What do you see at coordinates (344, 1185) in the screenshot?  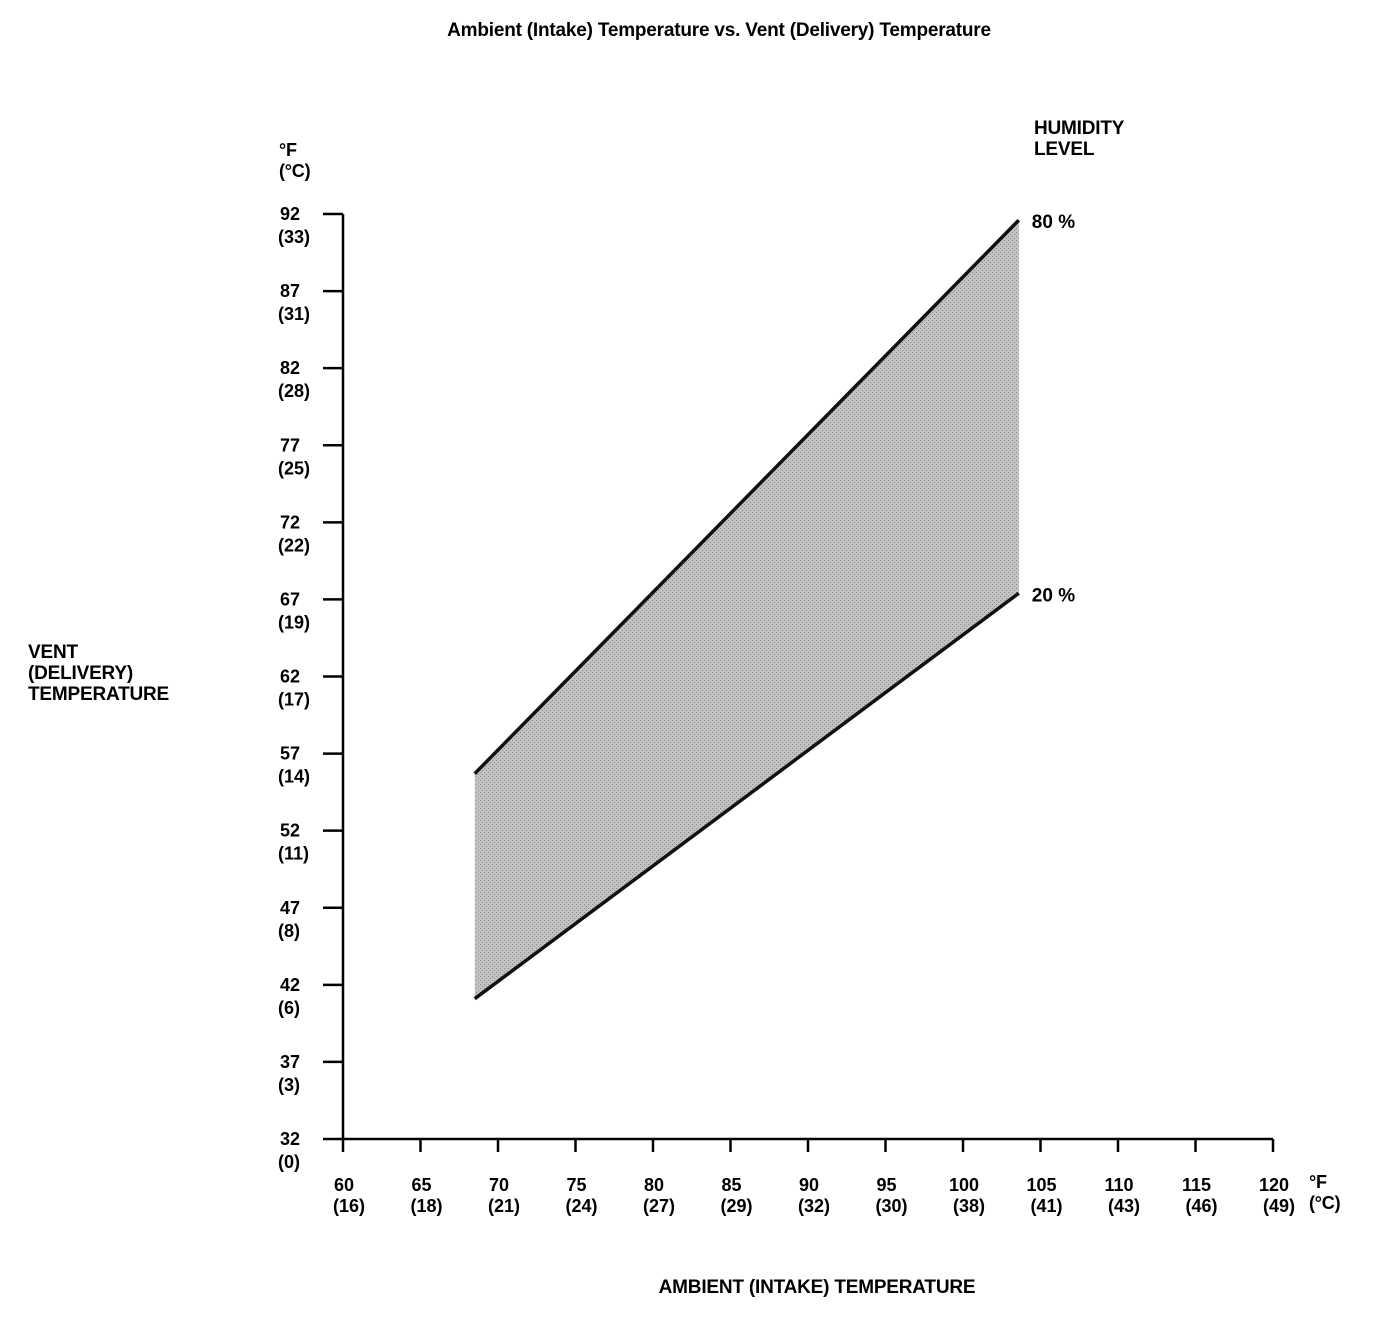 I see `x-tick-label: 60` at bounding box center [344, 1185].